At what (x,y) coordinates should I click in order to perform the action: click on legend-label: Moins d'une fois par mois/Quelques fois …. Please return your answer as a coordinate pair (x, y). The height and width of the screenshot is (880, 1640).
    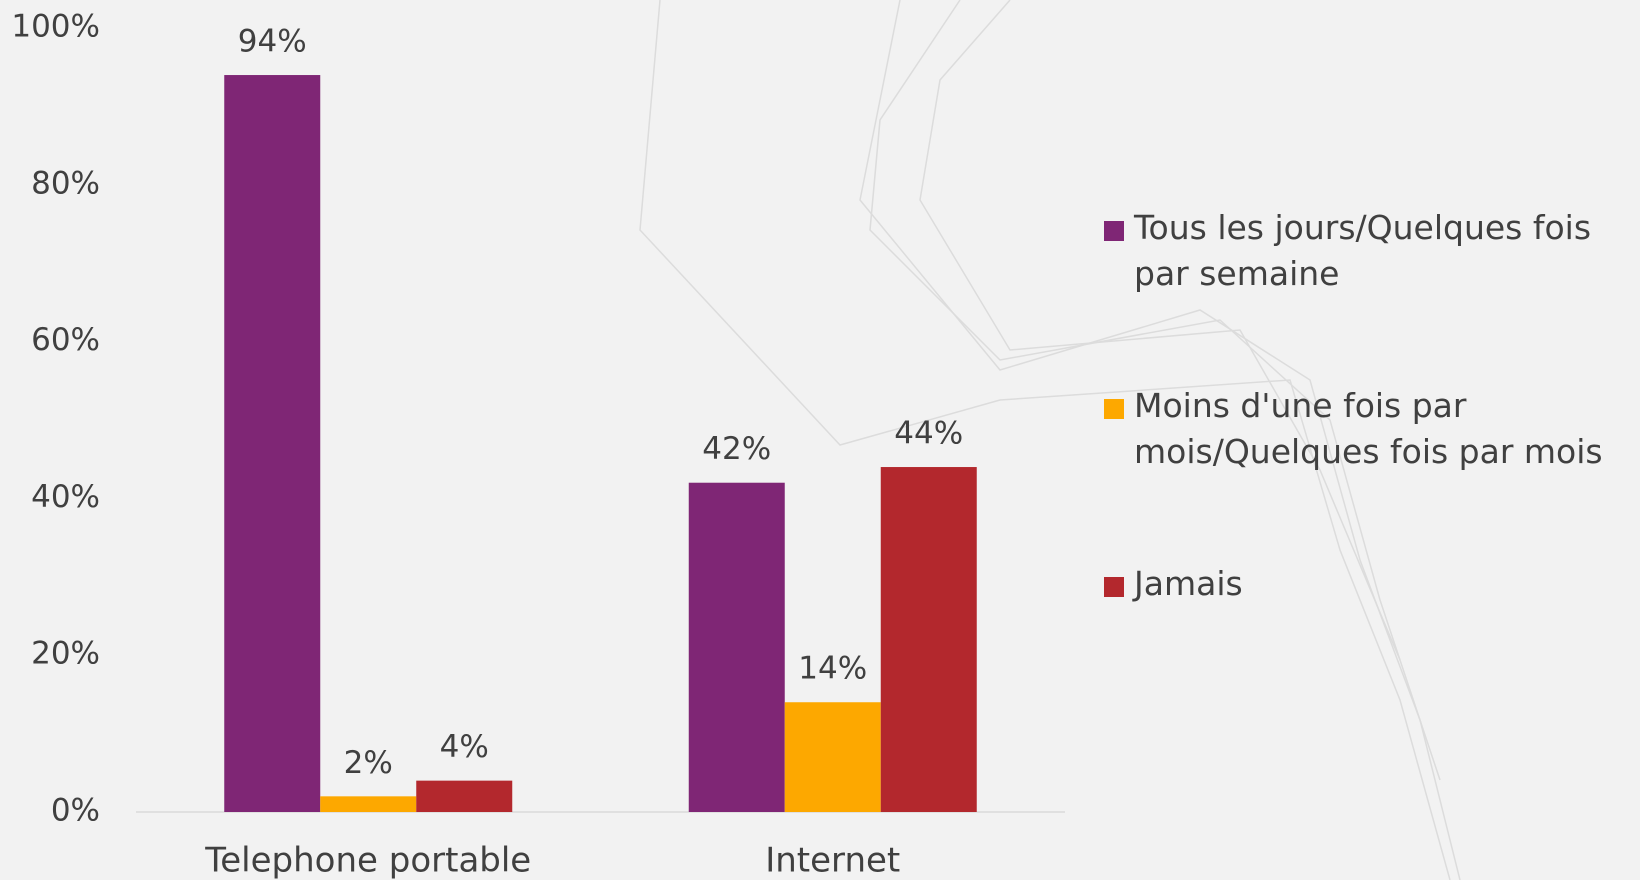
    Looking at the image, I should click on (1368, 428).